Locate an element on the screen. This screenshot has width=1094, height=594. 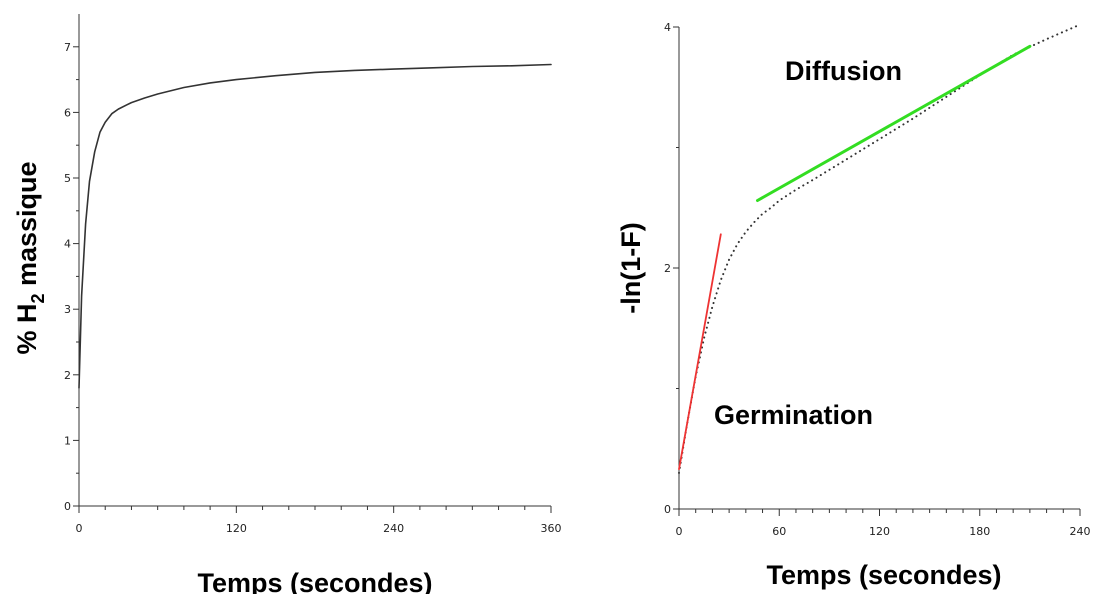
right-x-tick-label: 240 is located at coordinates (1080, 531).